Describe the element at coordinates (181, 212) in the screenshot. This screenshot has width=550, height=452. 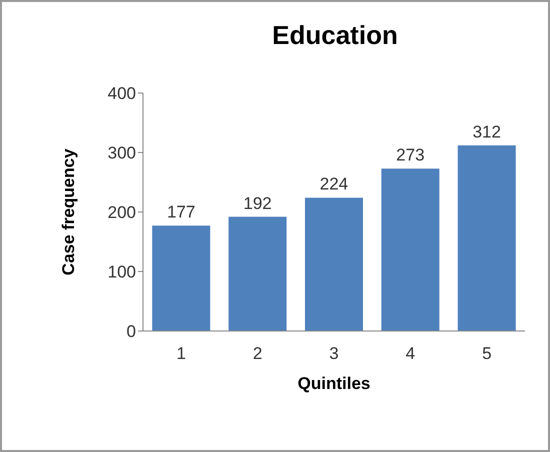
I see `data-label: 177` at that location.